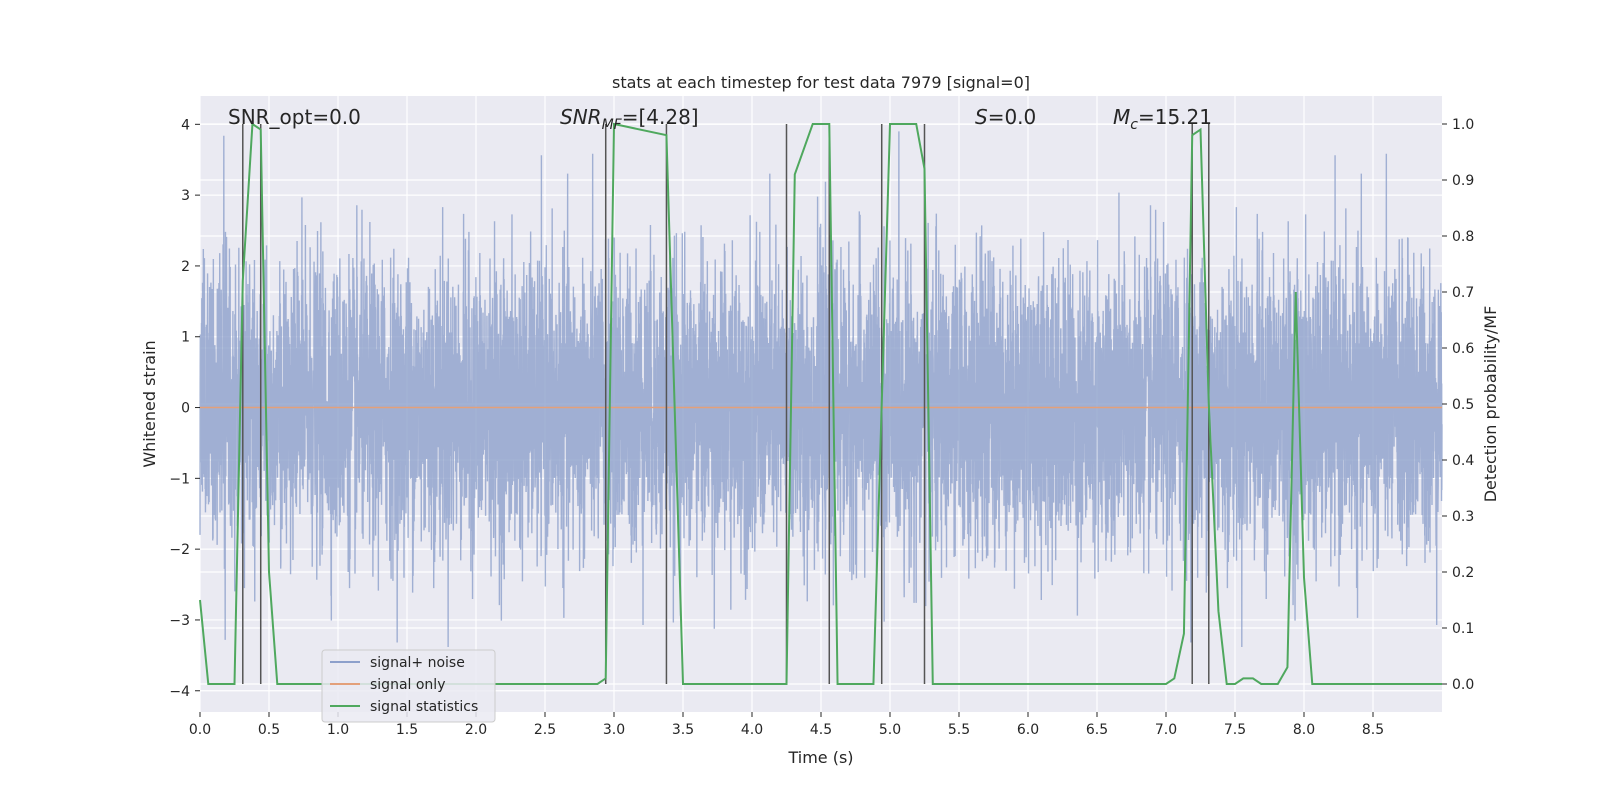 This screenshot has height=800, width=1600. What do you see at coordinates (1175, 117) in the screenshot?
I see `annotation-mc-value: =15.21` at bounding box center [1175, 117].